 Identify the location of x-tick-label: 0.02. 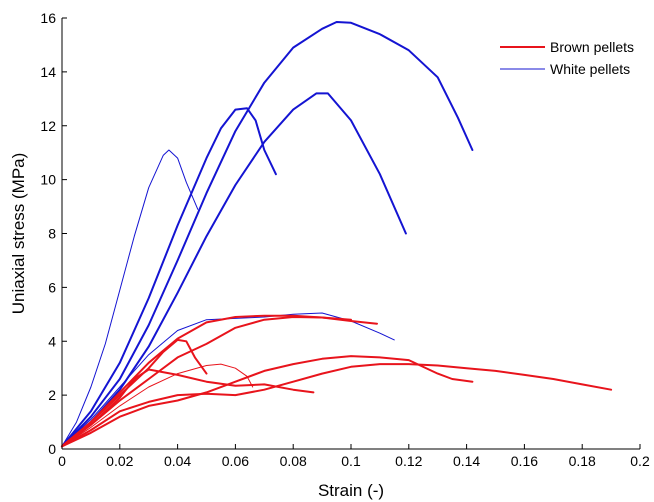
(119, 461).